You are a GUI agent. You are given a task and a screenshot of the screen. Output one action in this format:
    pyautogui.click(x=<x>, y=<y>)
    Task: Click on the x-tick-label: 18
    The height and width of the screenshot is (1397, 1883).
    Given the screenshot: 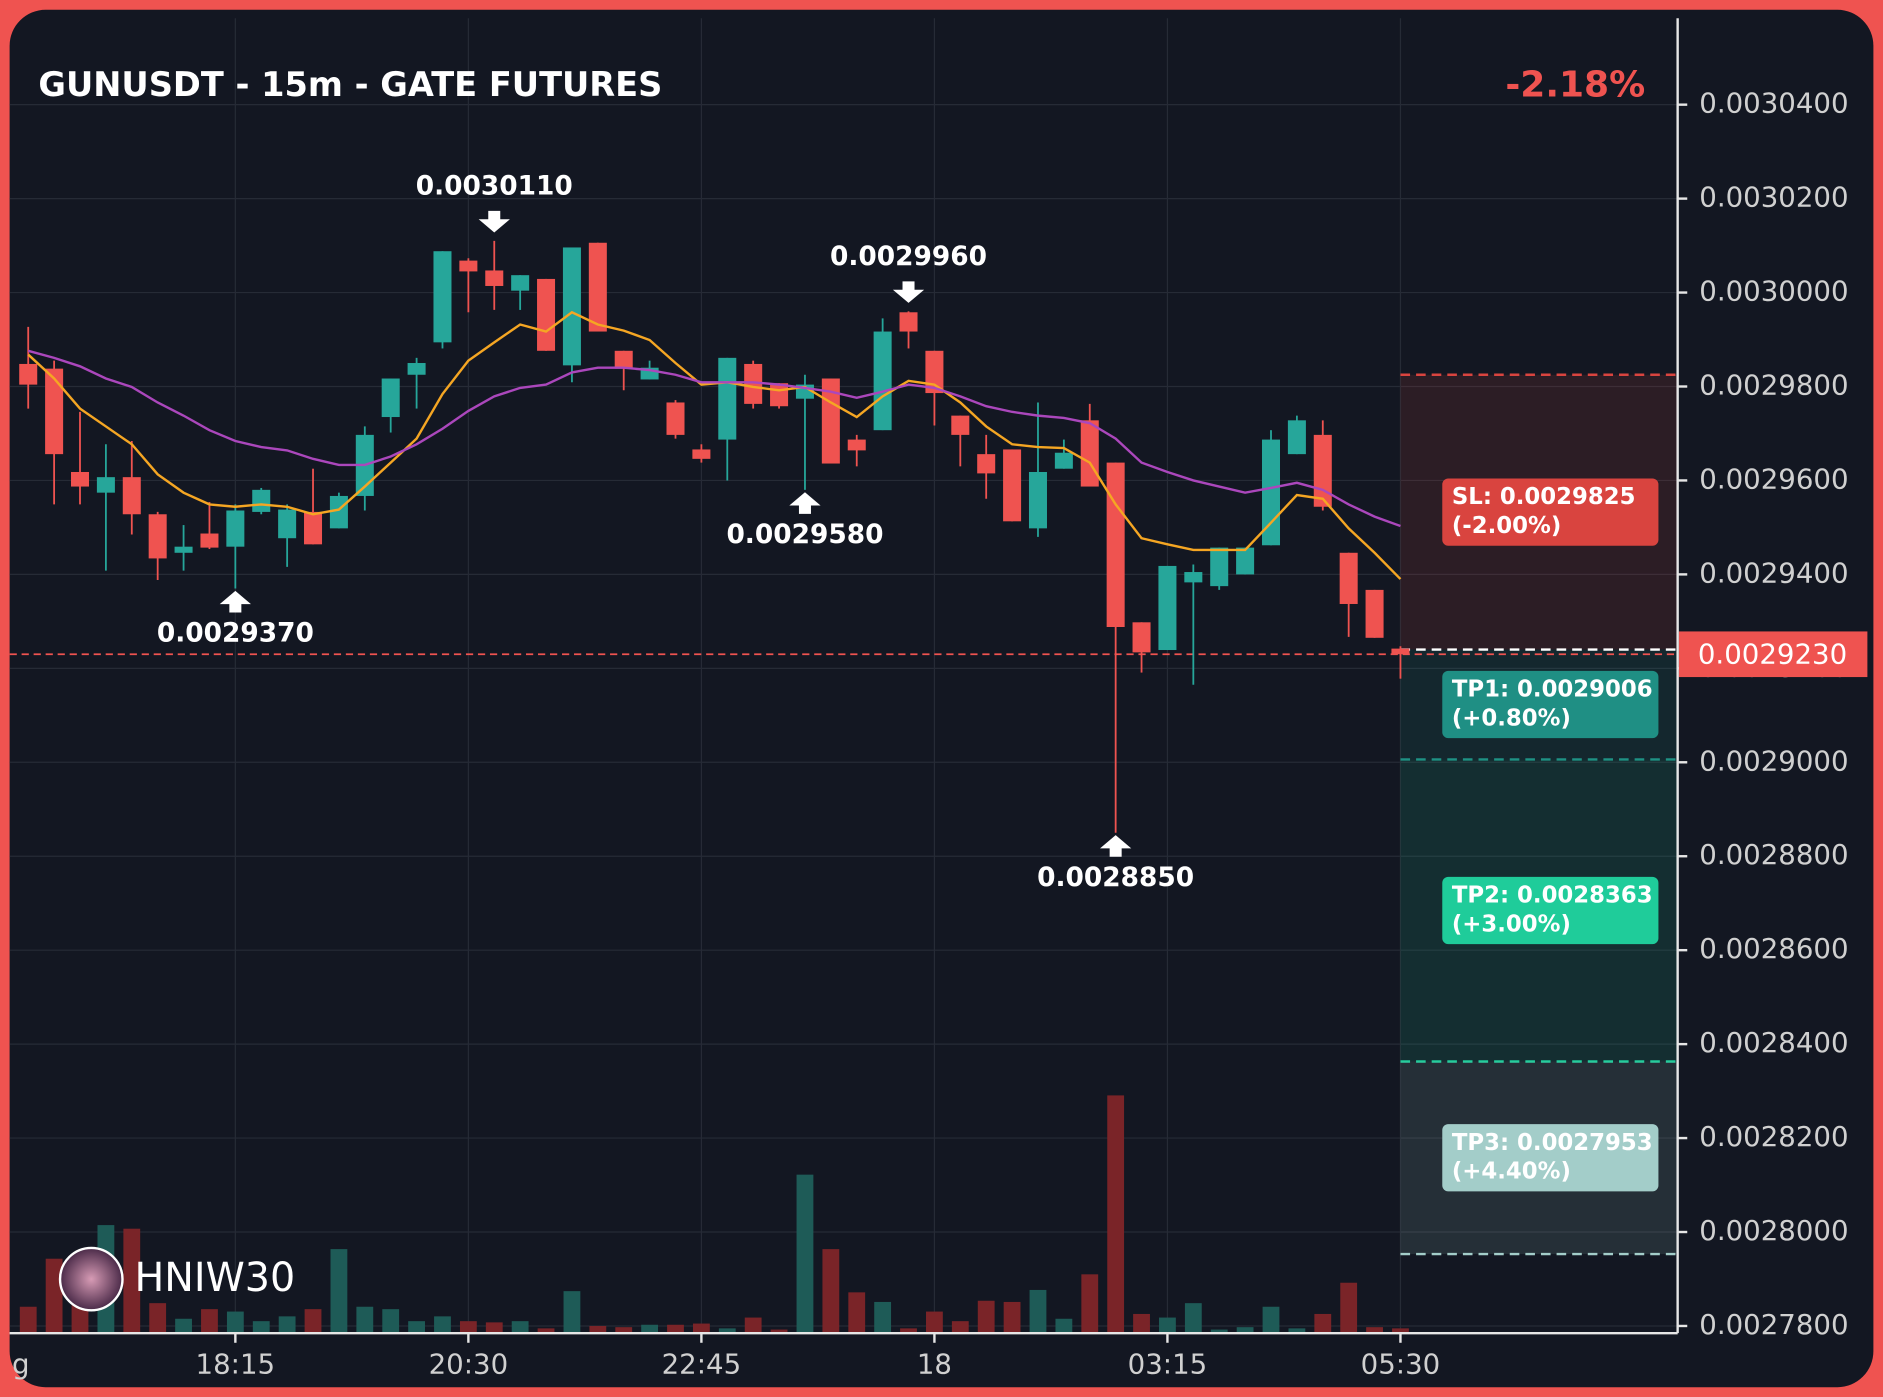 What is the action you would take?
    pyautogui.click(x=934, y=1364)
    